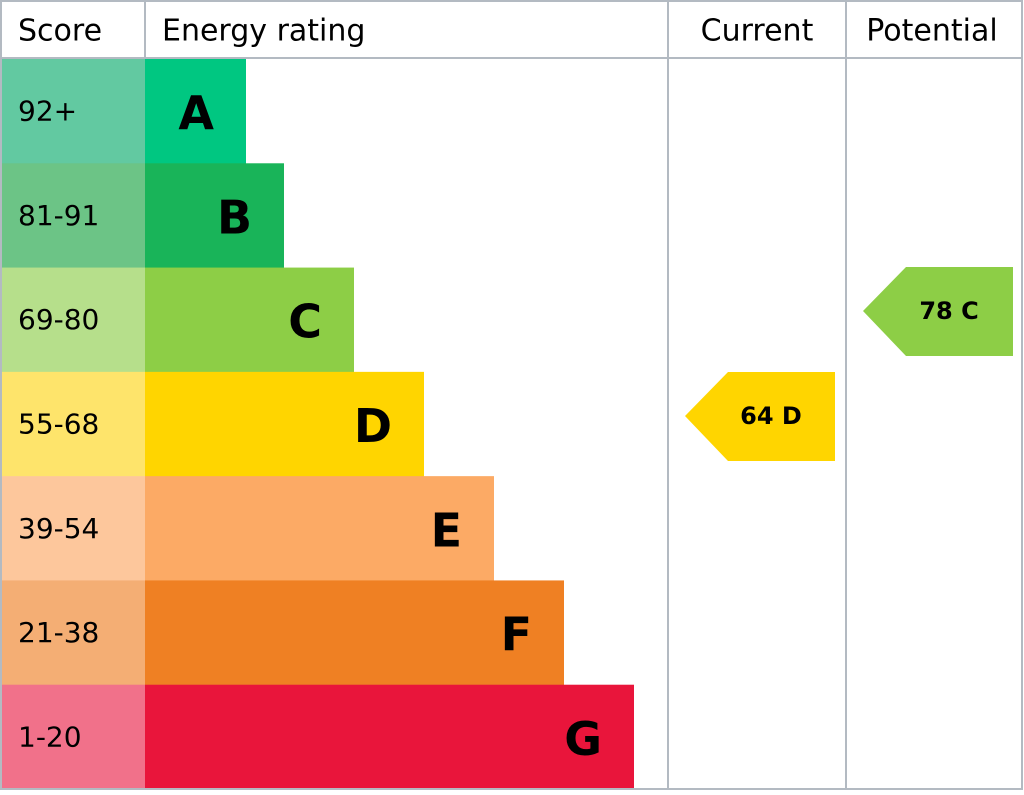 Image resolution: width=1024 pixels, height=795 pixels. I want to click on header-score: Score, so click(60, 31).